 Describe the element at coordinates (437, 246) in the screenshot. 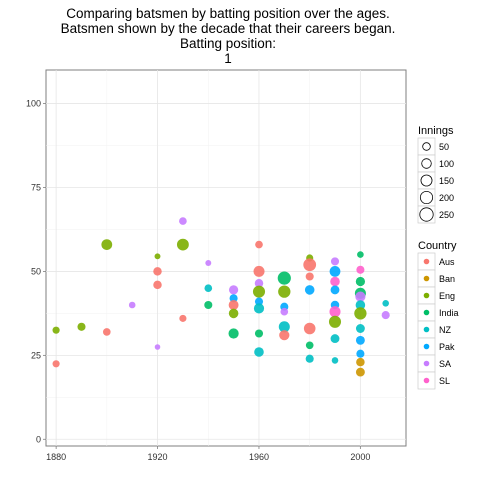

I see `color-legend-title: Country` at that location.